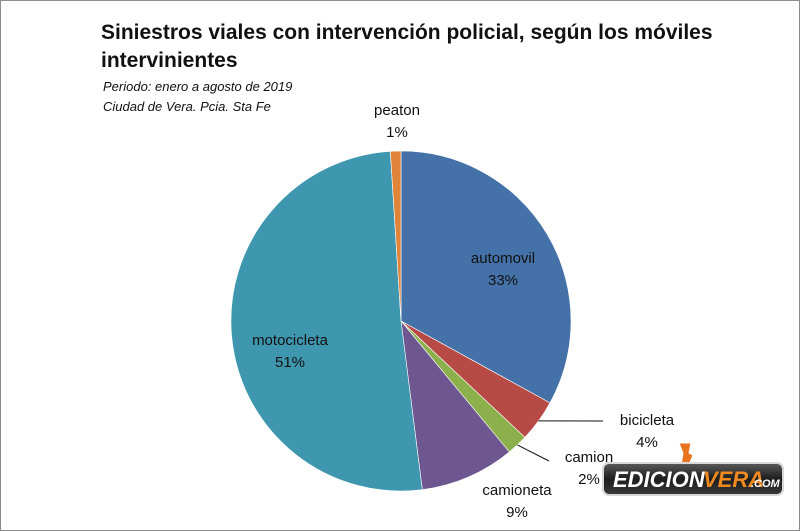 Image resolution: width=800 pixels, height=531 pixels. I want to click on slice-value-motocicleta: 51%, so click(290, 362).